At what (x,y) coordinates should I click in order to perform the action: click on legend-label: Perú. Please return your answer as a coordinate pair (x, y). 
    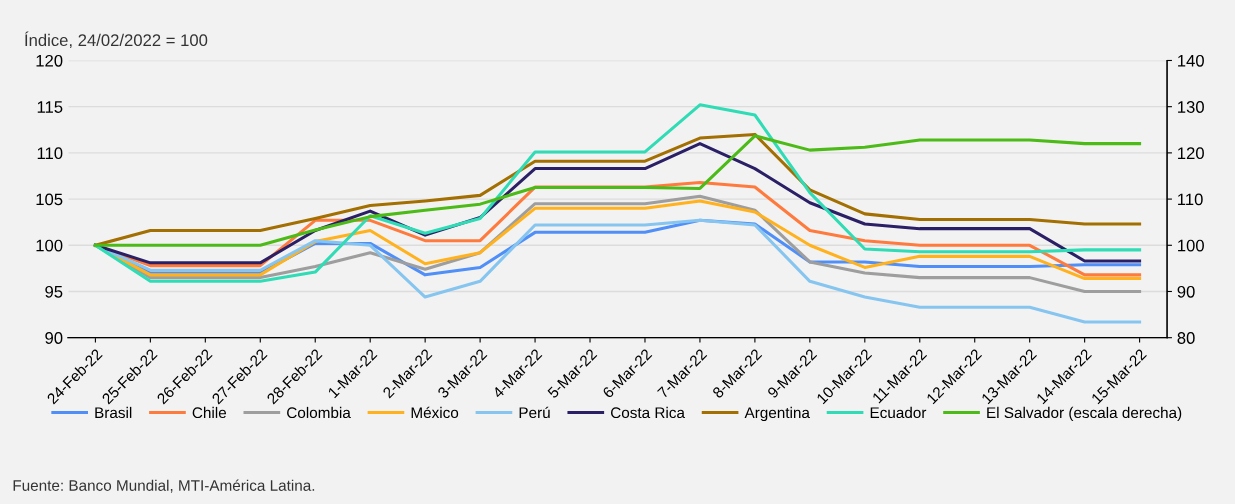
    Looking at the image, I should click on (534, 412).